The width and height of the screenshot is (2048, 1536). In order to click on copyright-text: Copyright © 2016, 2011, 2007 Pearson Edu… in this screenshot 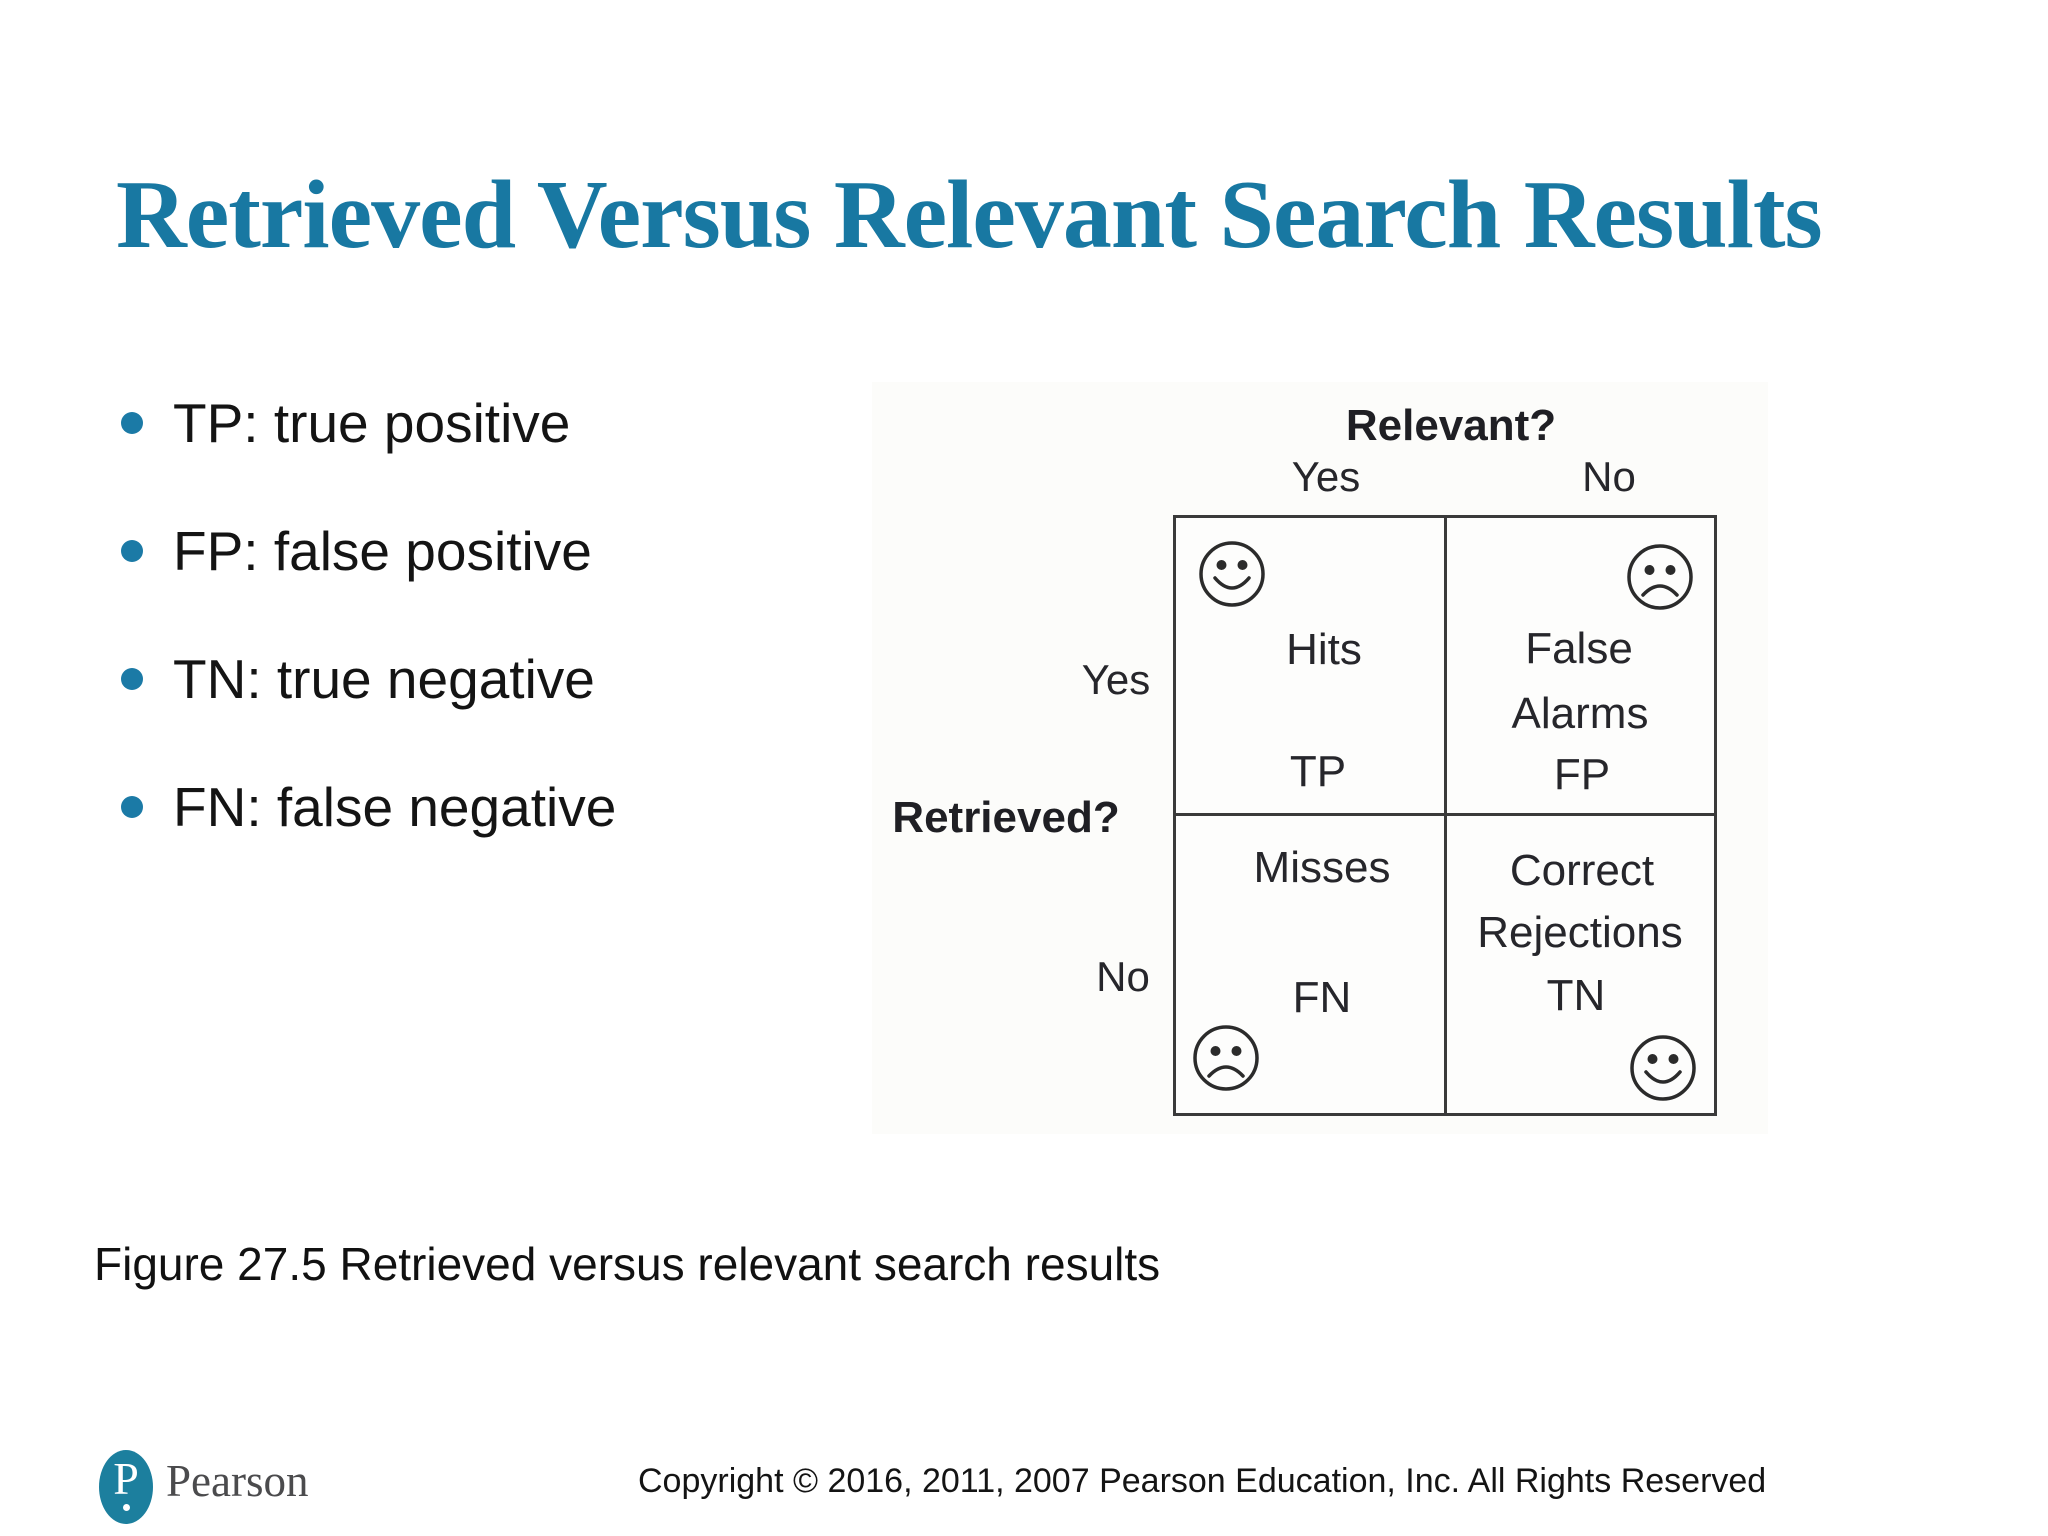, I will do `click(1202, 1481)`.